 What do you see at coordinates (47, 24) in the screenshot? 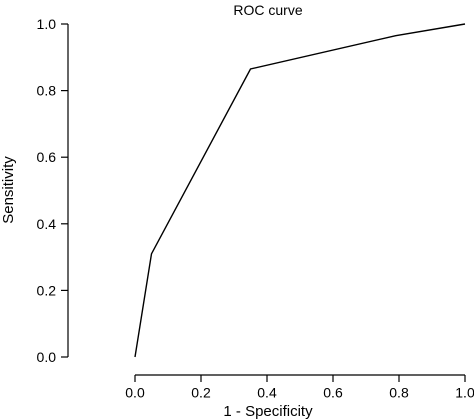
I see `y-tick-label: 1.0` at bounding box center [47, 24].